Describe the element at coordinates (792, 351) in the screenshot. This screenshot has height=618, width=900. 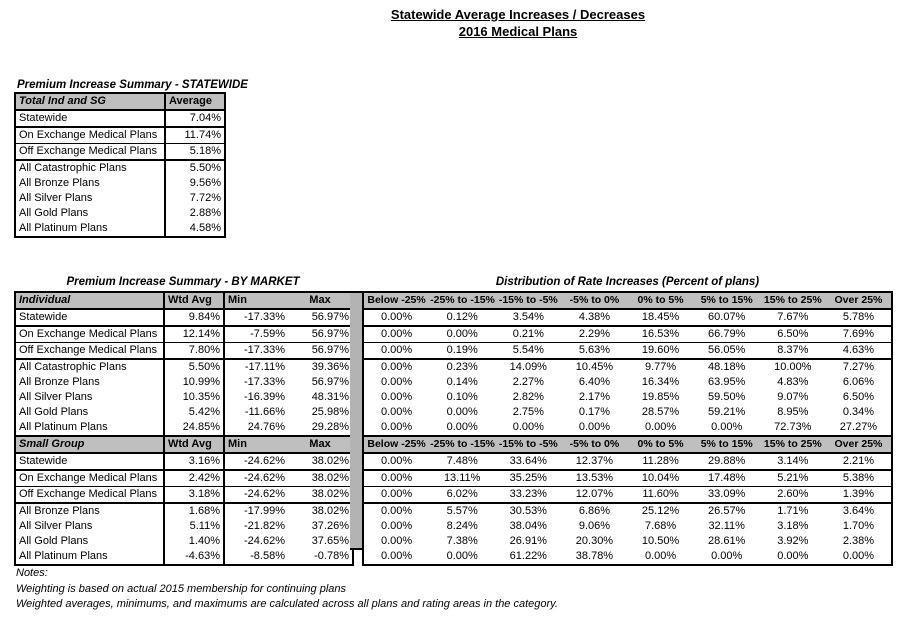
I see `table-cell: 8.37%` at that location.